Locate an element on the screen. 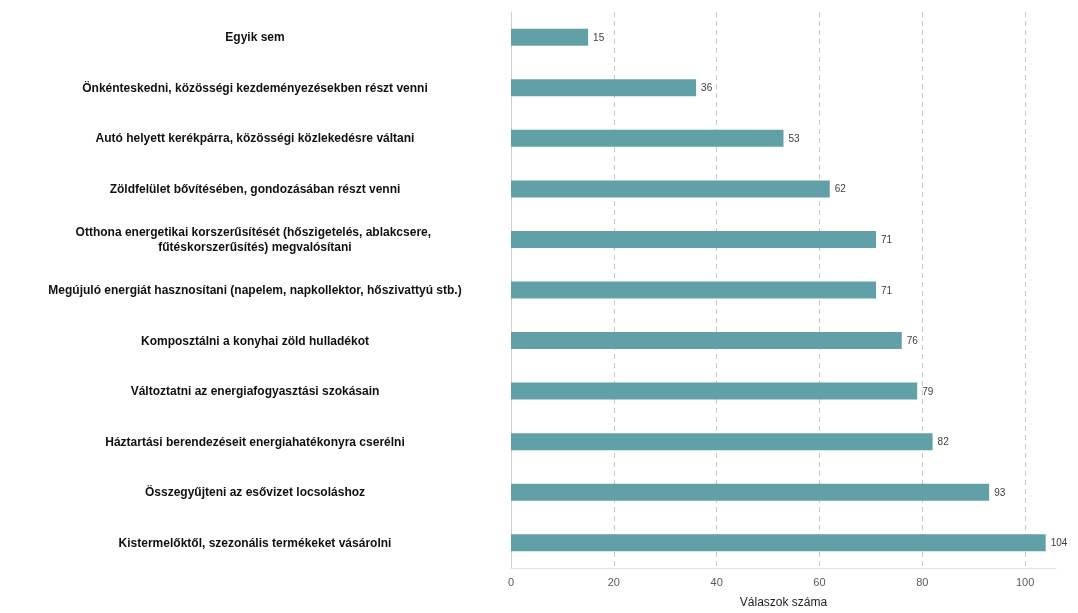 The image size is (1078, 613). data-label: 15 is located at coordinates (599, 37).